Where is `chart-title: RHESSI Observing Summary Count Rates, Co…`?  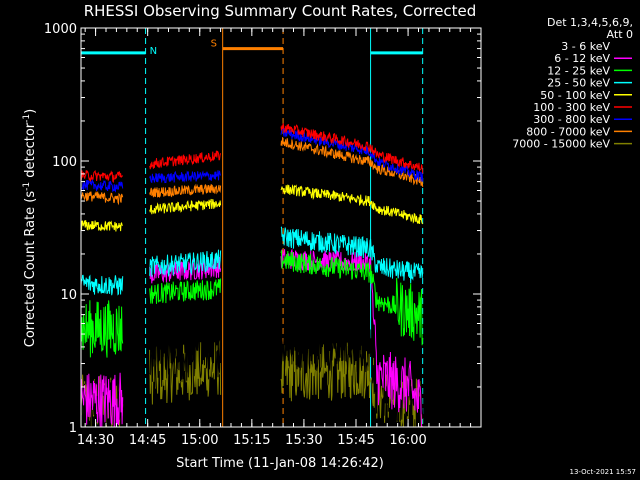
chart-title: RHESSI Observing Summary Count Rates, Co… is located at coordinates (280, 11).